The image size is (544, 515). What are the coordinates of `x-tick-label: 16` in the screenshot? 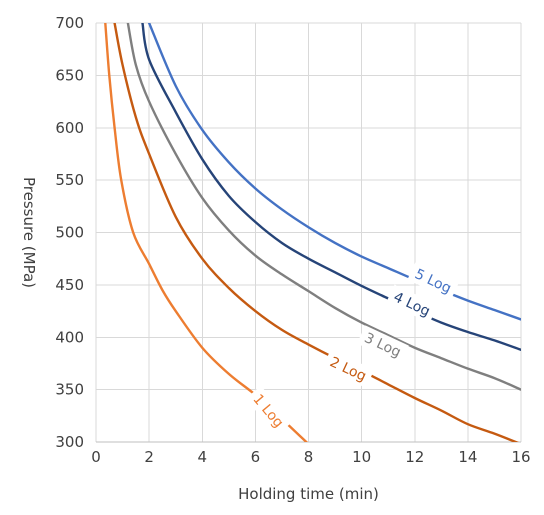 It's located at (520, 457).